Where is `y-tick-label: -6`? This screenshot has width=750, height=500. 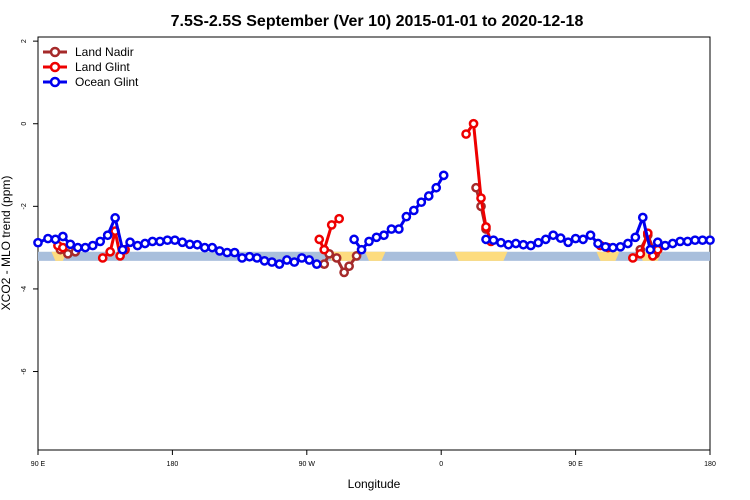
y-tick-label: -6 is located at coordinates (24, 371).